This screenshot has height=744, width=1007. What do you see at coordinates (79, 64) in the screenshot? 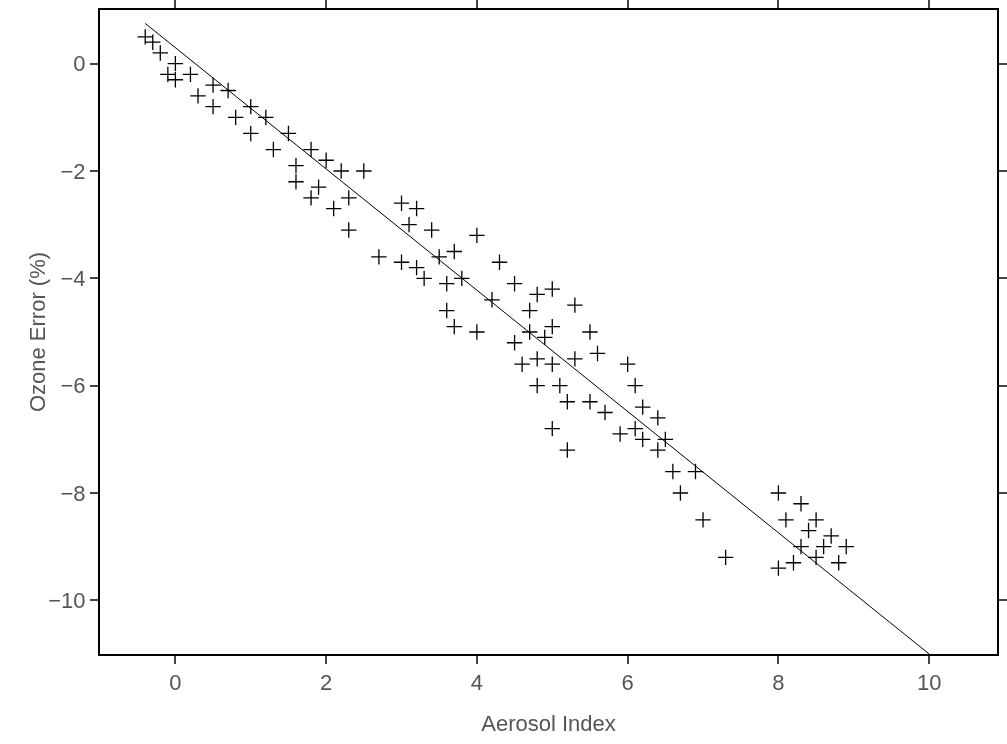
I see `y-tick-label: 0` at bounding box center [79, 64].